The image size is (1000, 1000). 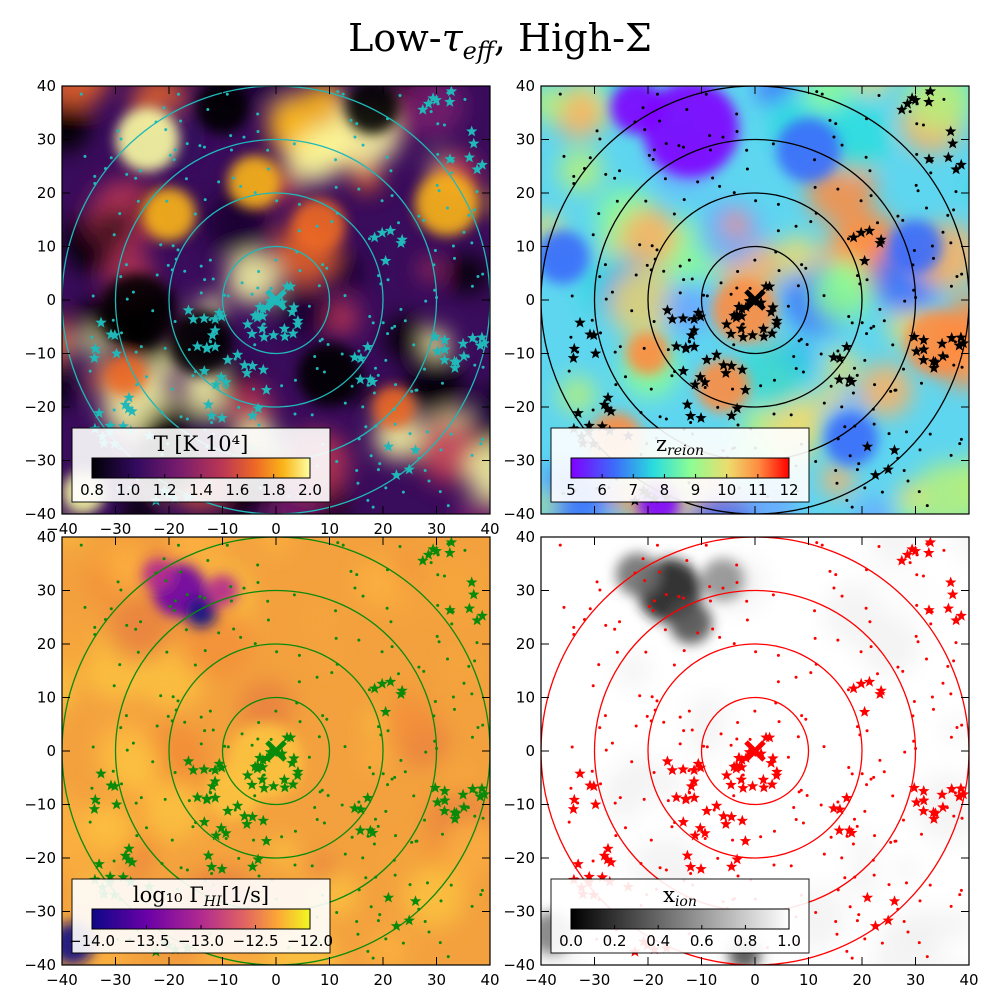 I want to click on temperature-colorbar-tick-label: 1.8, so click(x=274, y=490).